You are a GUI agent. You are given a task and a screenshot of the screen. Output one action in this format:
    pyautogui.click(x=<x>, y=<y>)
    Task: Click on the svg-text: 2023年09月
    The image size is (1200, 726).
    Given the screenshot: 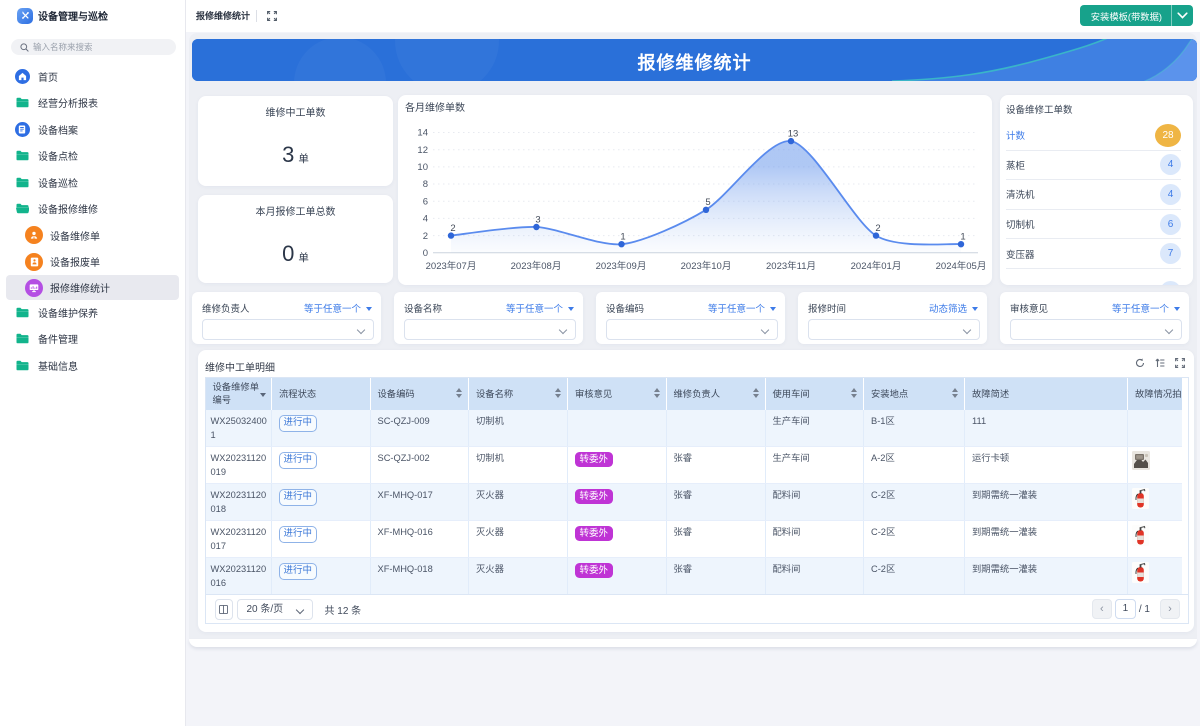 What is the action you would take?
    pyautogui.click(x=621, y=266)
    